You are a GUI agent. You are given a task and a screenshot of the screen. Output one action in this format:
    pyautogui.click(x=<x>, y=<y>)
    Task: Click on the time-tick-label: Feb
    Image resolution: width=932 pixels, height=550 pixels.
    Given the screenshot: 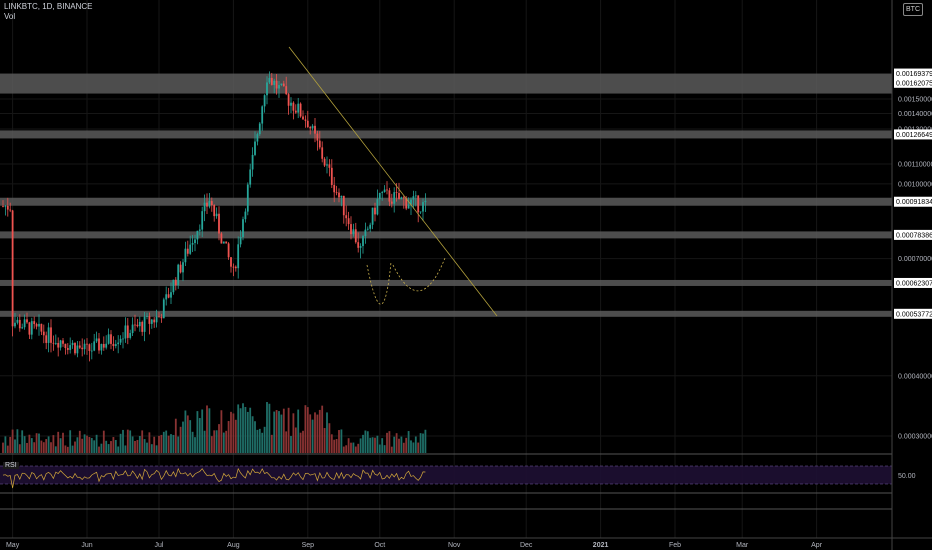 What is the action you would take?
    pyautogui.click(x=675, y=545)
    